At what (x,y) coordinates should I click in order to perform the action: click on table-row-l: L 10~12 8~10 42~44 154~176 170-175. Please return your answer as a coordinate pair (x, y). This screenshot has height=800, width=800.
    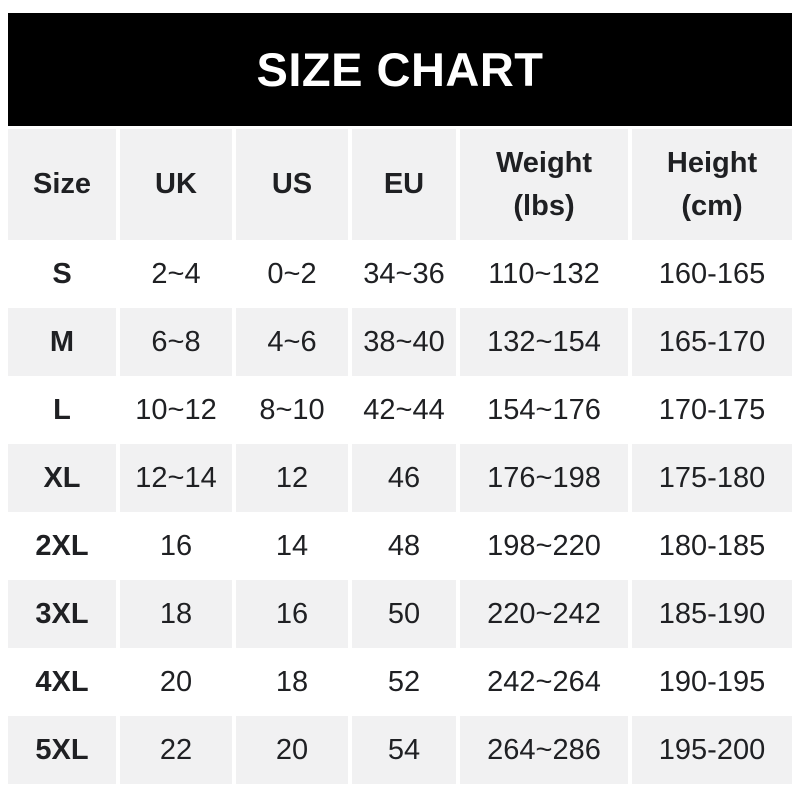
    Looking at the image, I should click on (400, 410).